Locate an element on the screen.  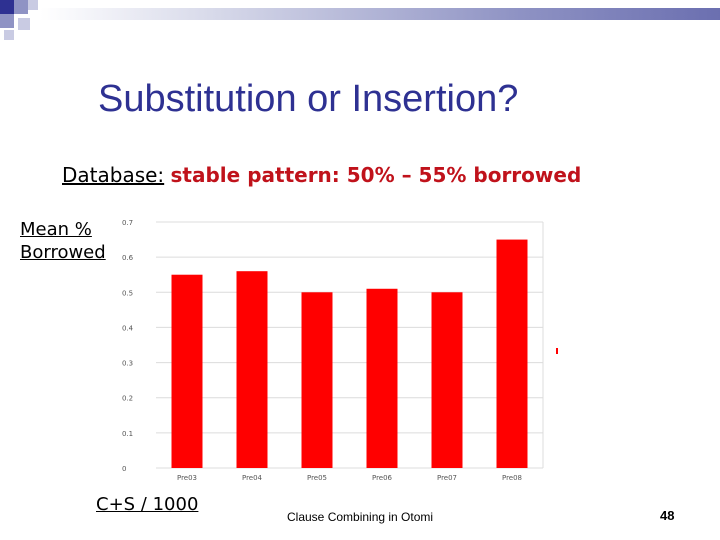
x-tick-label: Pre04 is located at coordinates (252, 478).